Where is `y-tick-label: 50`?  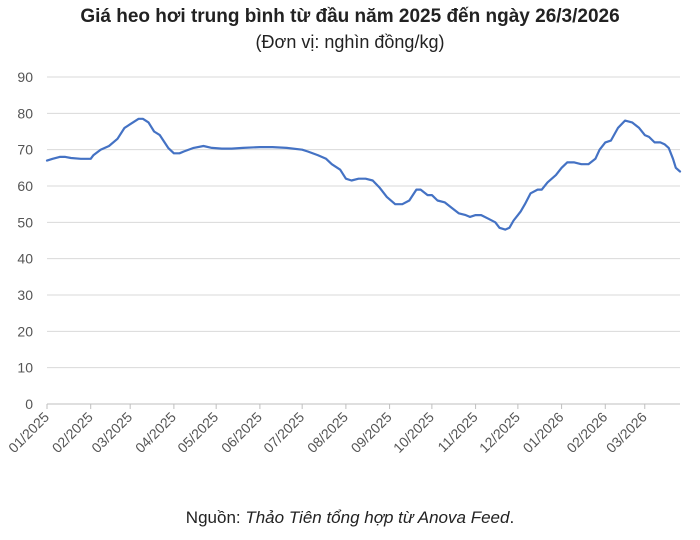
y-tick-label: 50 is located at coordinates (25, 222).